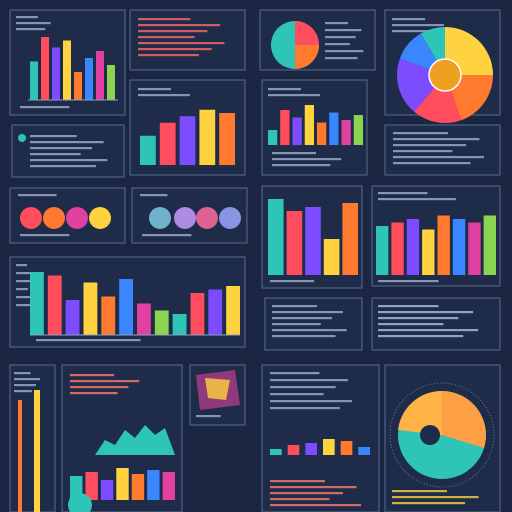 This screenshot has height=512, width=512. What do you see at coordinates (135, 440) in the screenshot?
I see `area` at bounding box center [135, 440].